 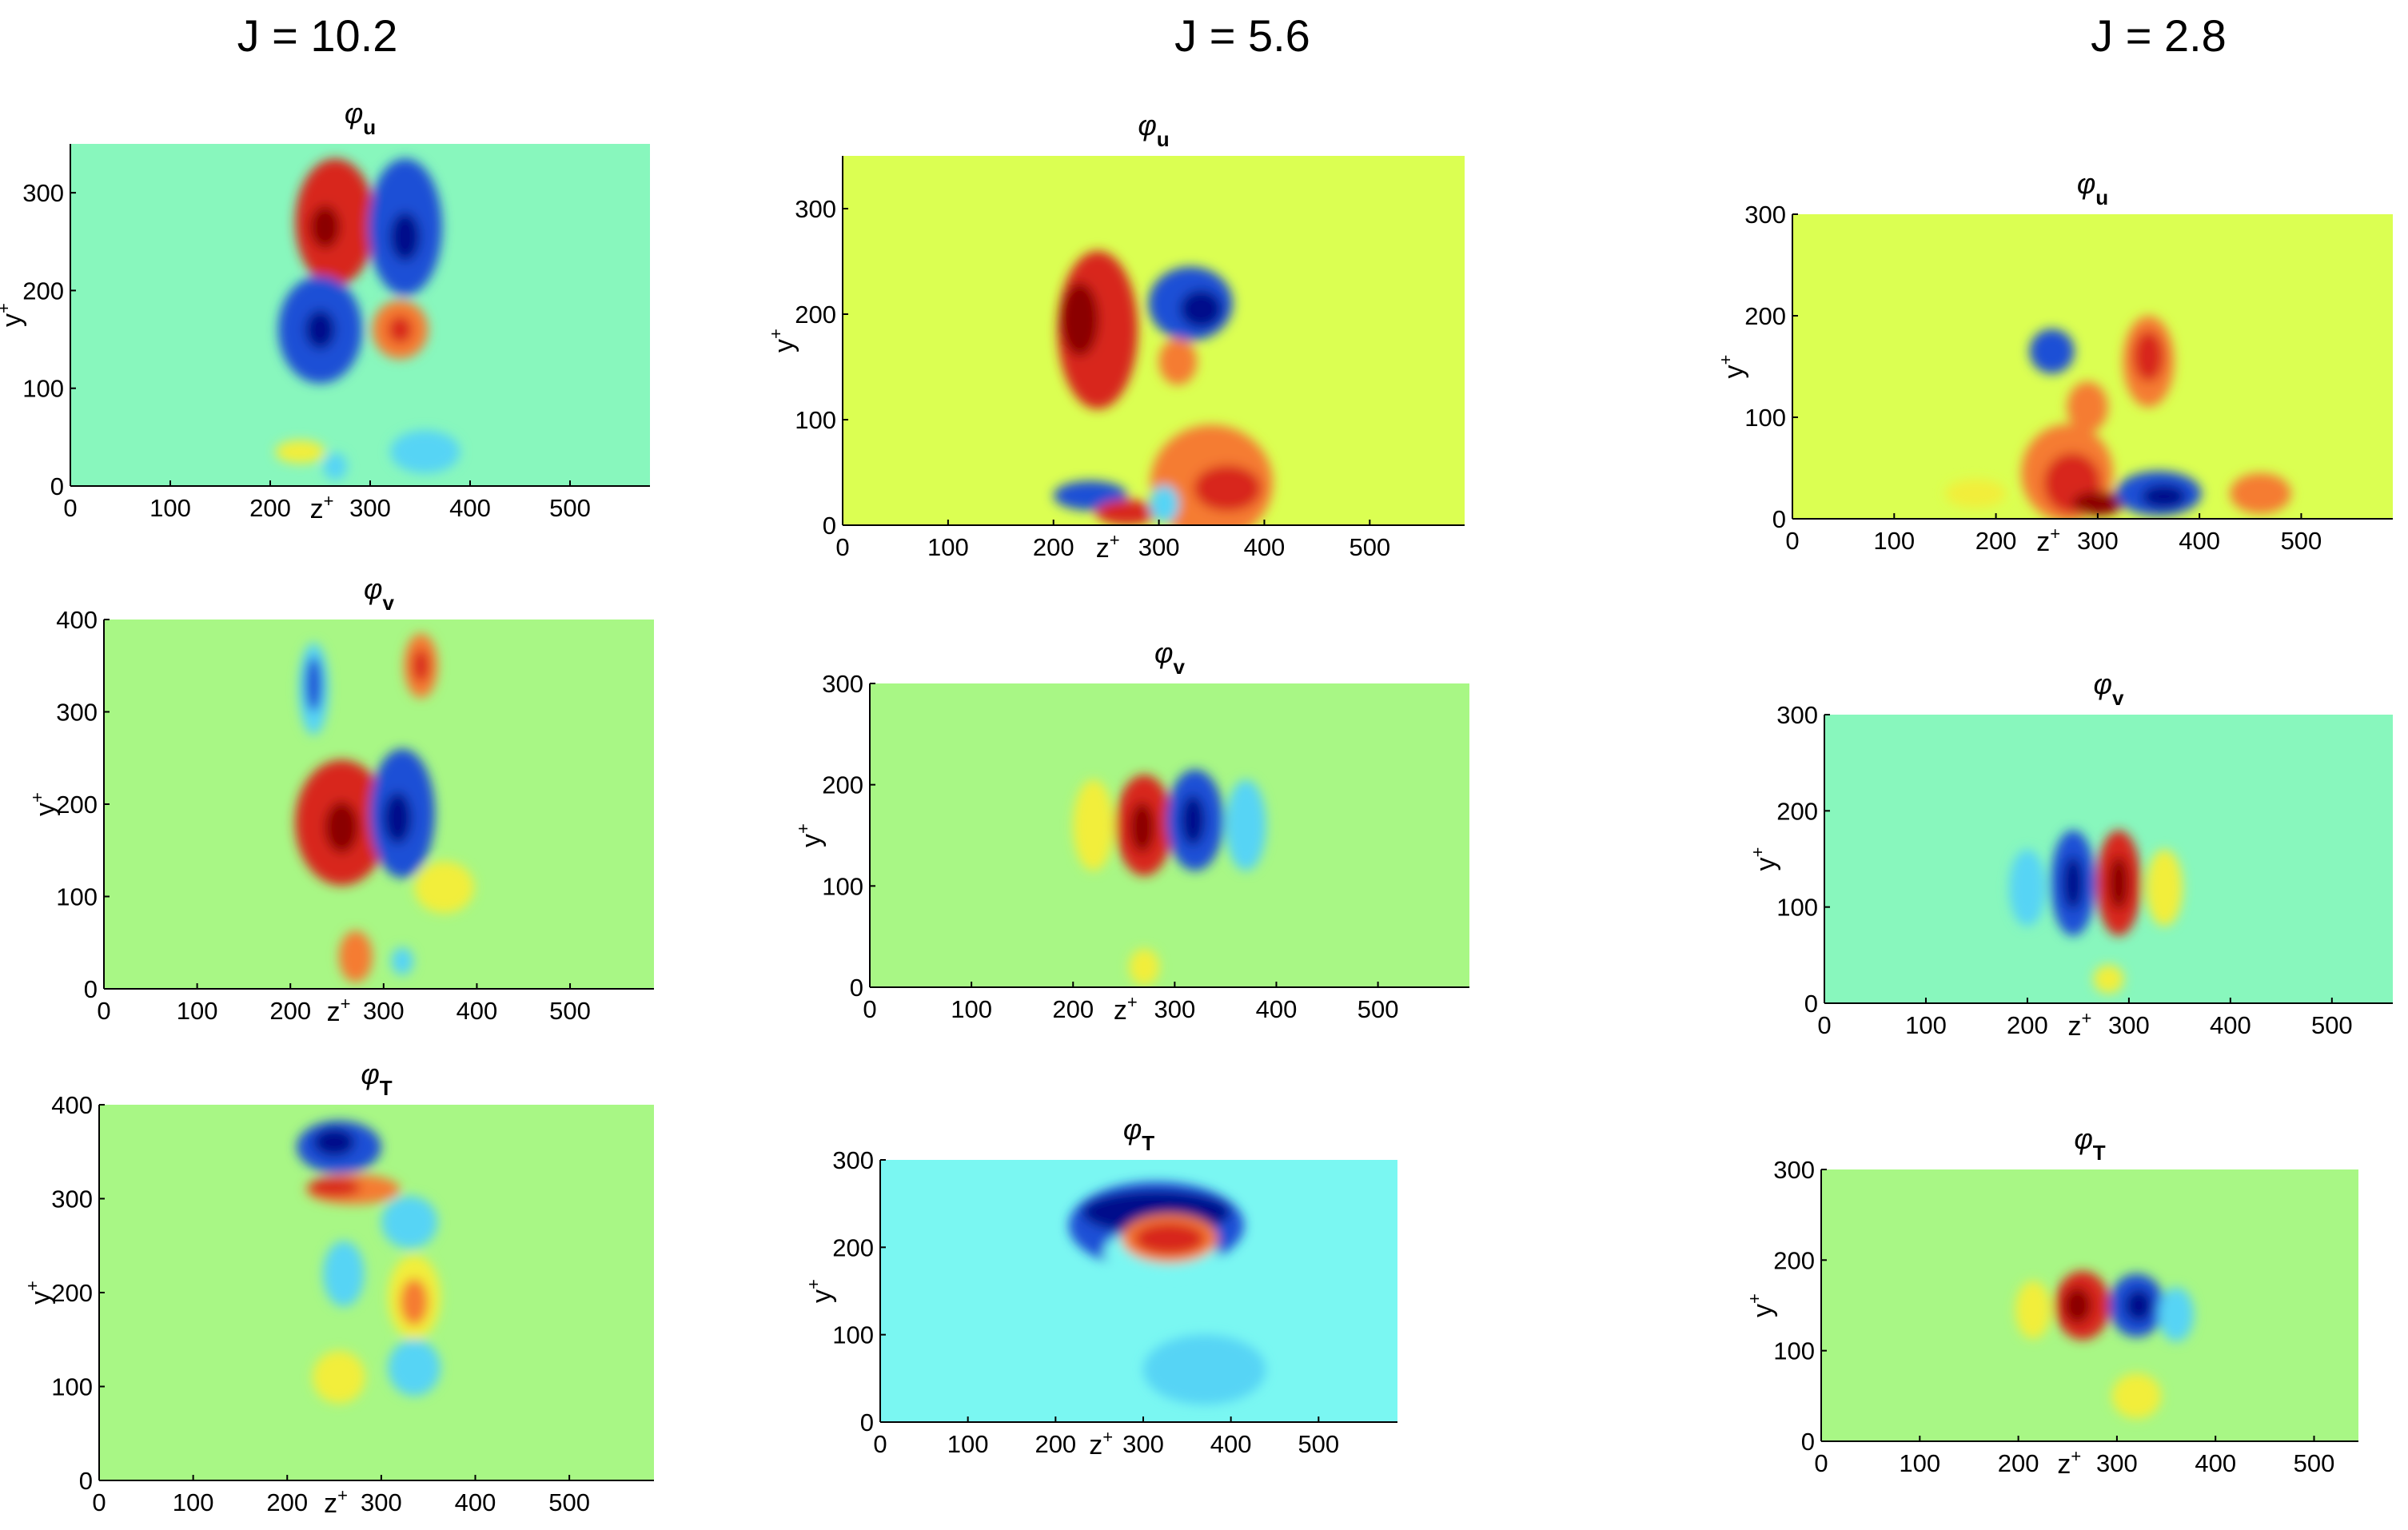 What do you see at coordinates (338, 1288) in the screenshot?
I see `heatmap-panel: 0 100 200 300 400 500 0 100 200 300 400 z+ y+ φT` at bounding box center [338, 1288].